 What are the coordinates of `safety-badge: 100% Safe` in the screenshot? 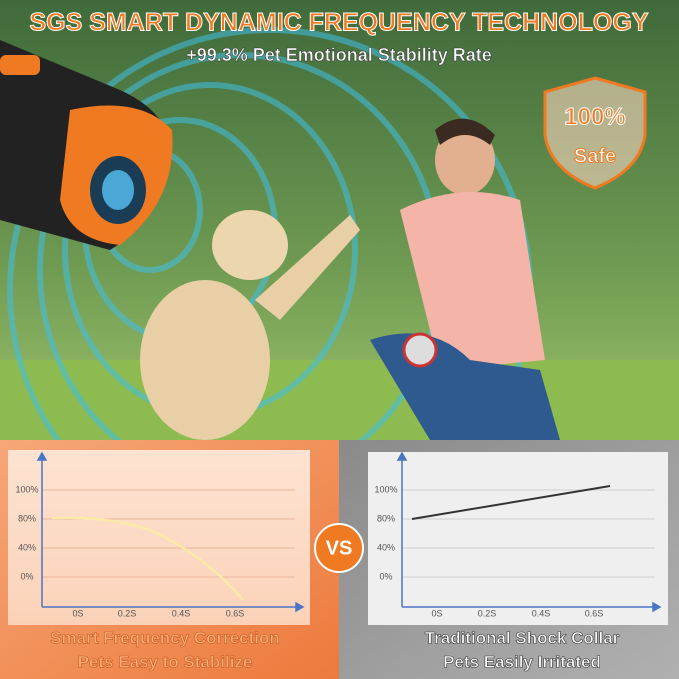 It's located at (595, 133).